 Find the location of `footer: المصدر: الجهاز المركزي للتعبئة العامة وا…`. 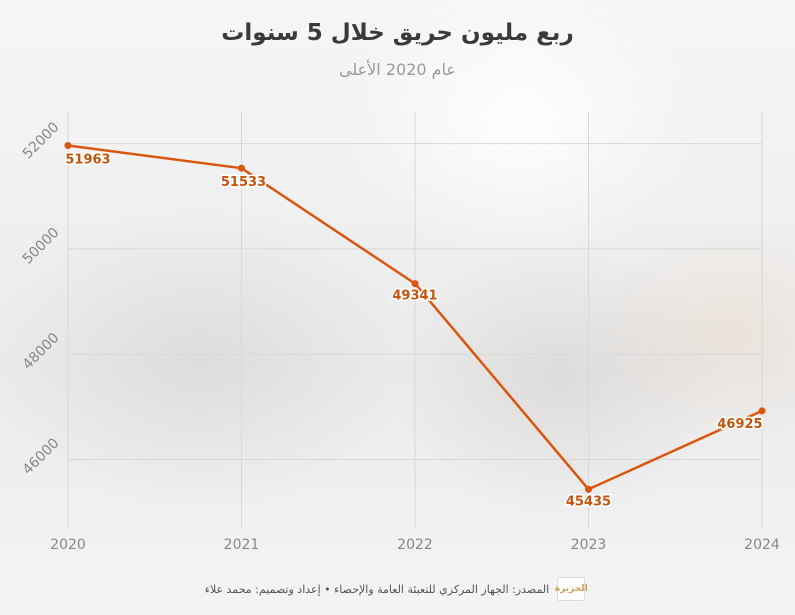

footer: المصدر: الجهاز المركزي للتعبئة العامة وا… is located at coordinates (395, 589).